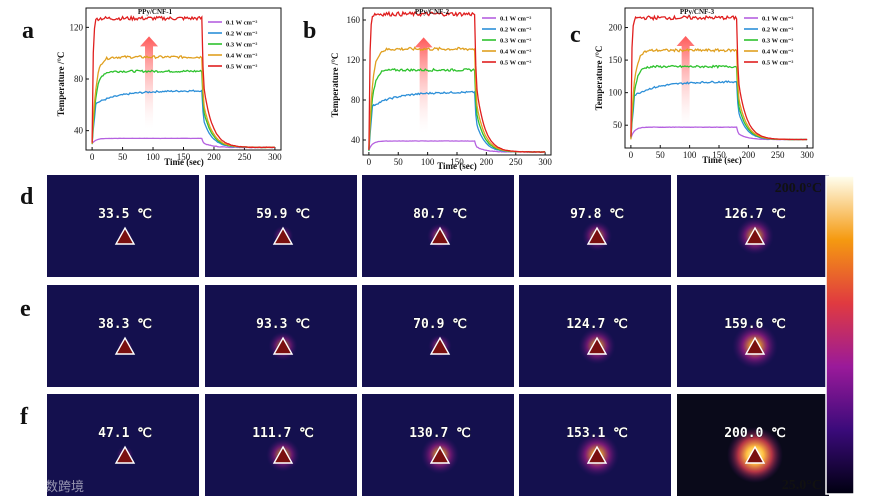  I want to click on row-letter-e: e, so click(25, 309).